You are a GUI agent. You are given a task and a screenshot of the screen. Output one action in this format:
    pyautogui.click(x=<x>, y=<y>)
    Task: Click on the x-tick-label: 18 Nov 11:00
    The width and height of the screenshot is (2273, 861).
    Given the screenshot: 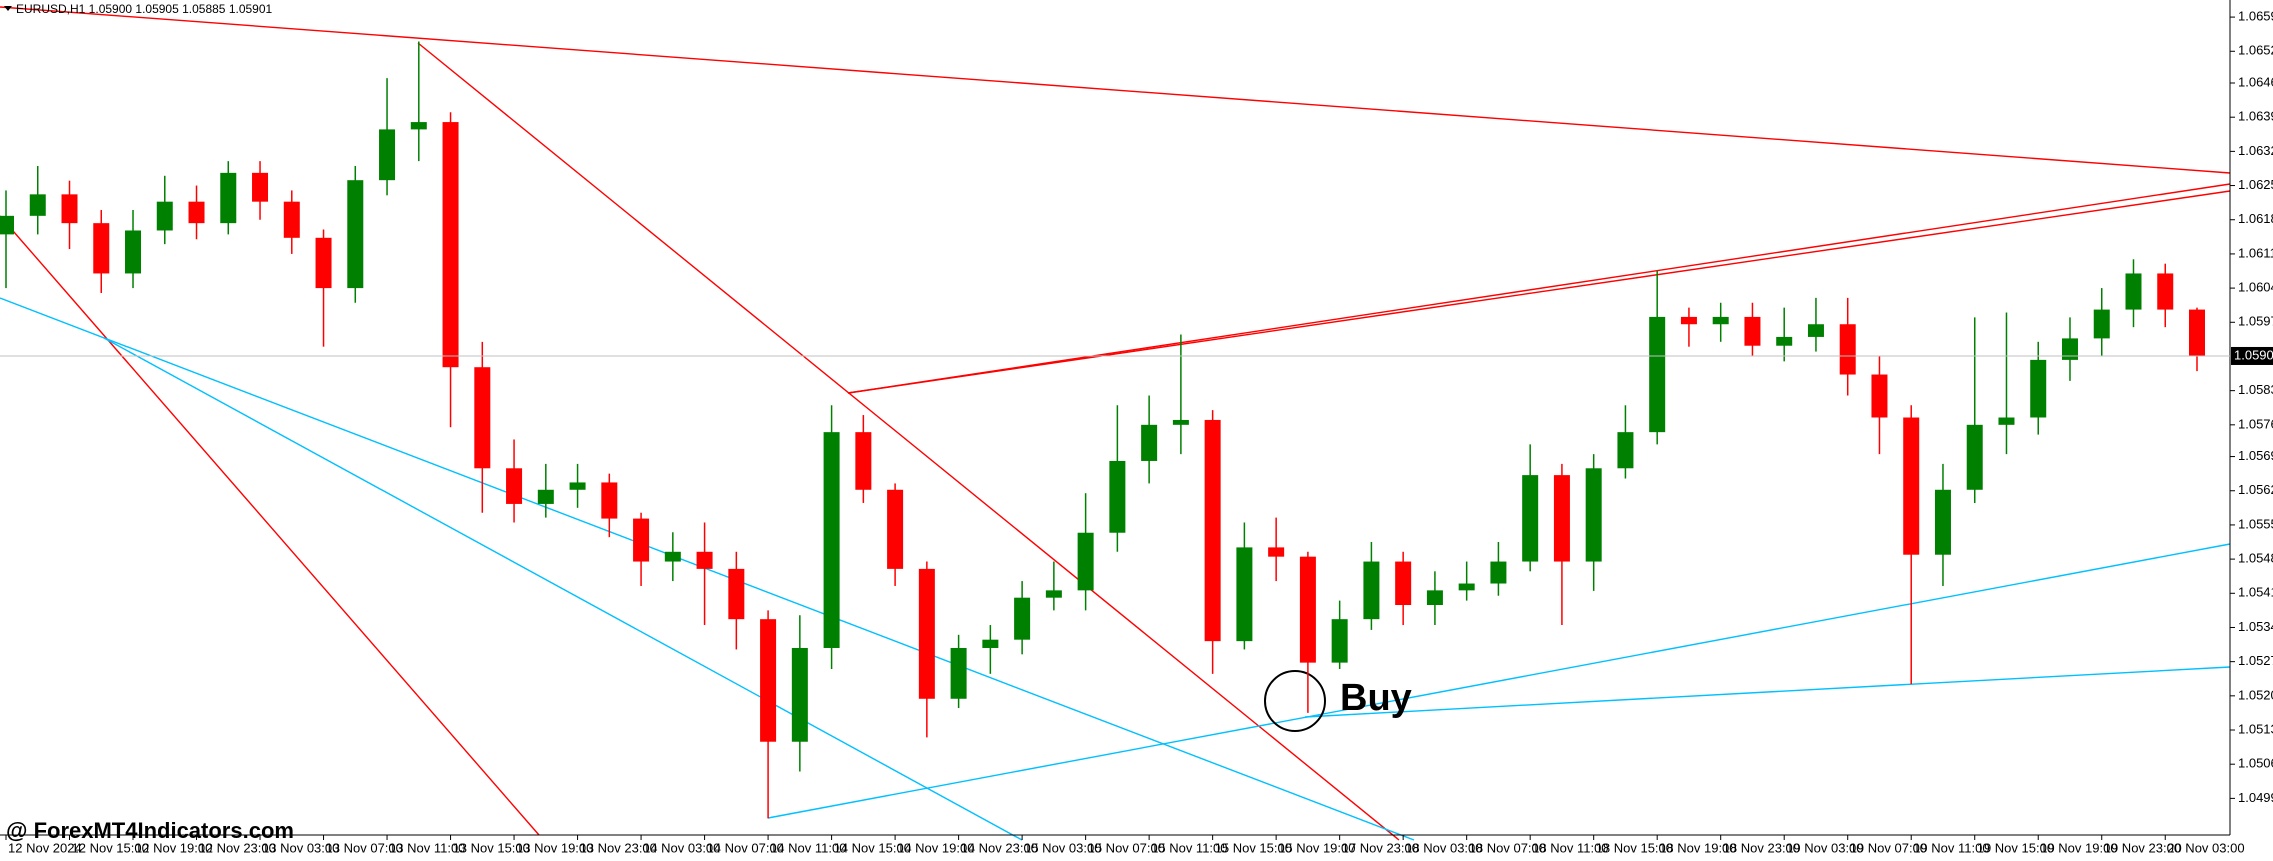 What is the action you would take?
    pyautogui.click(x=1570, y=847)
    